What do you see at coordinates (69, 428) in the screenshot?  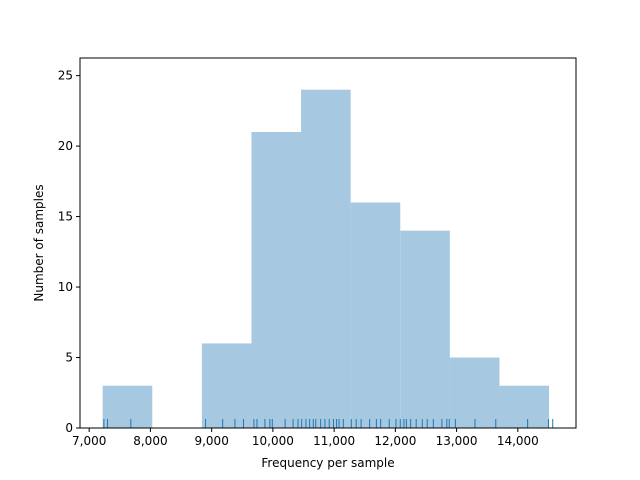 I see `y-tick-label-1: 0` at bounding box center [69, 428].